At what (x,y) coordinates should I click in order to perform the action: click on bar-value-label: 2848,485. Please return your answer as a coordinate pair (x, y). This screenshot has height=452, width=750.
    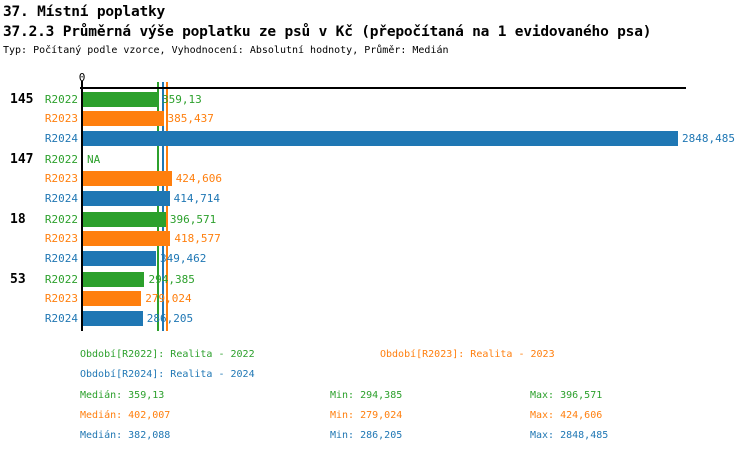
    Looking at the image, I should click on (708, 138).